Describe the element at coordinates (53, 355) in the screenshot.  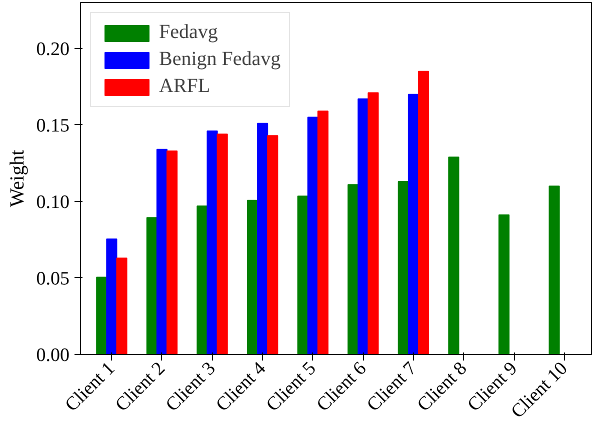
I see `y-tick-label: 0.00` at that location.